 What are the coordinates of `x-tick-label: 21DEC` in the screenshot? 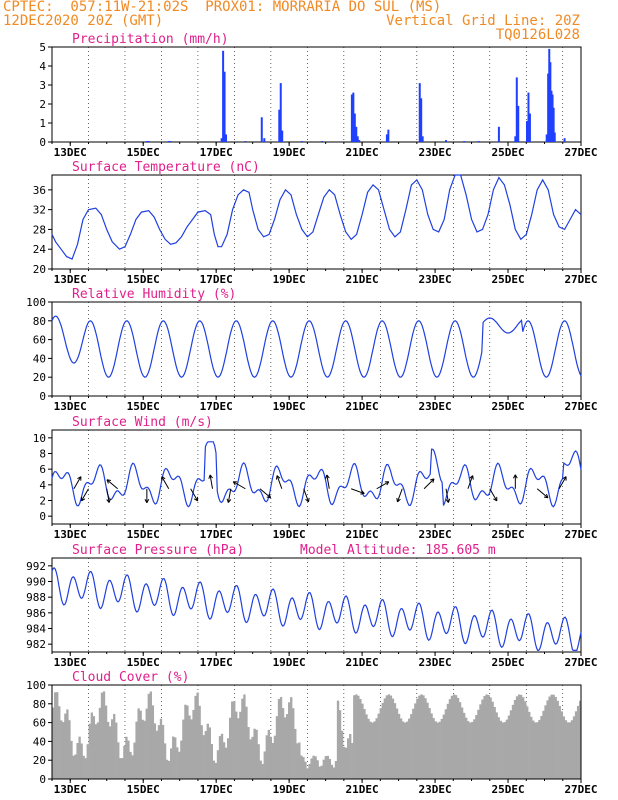 It's located at (362, 662).